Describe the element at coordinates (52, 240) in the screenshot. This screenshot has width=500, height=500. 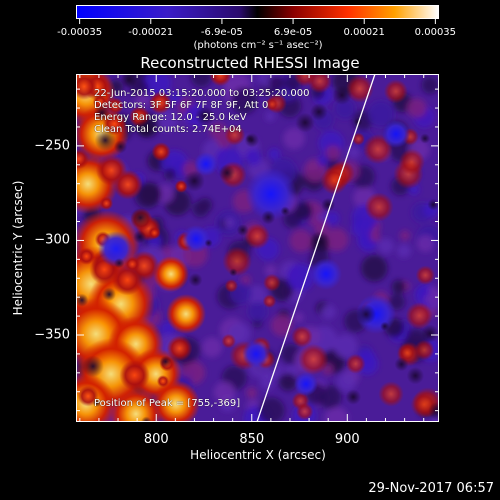
I see `y-tick-label: −300` at that location.